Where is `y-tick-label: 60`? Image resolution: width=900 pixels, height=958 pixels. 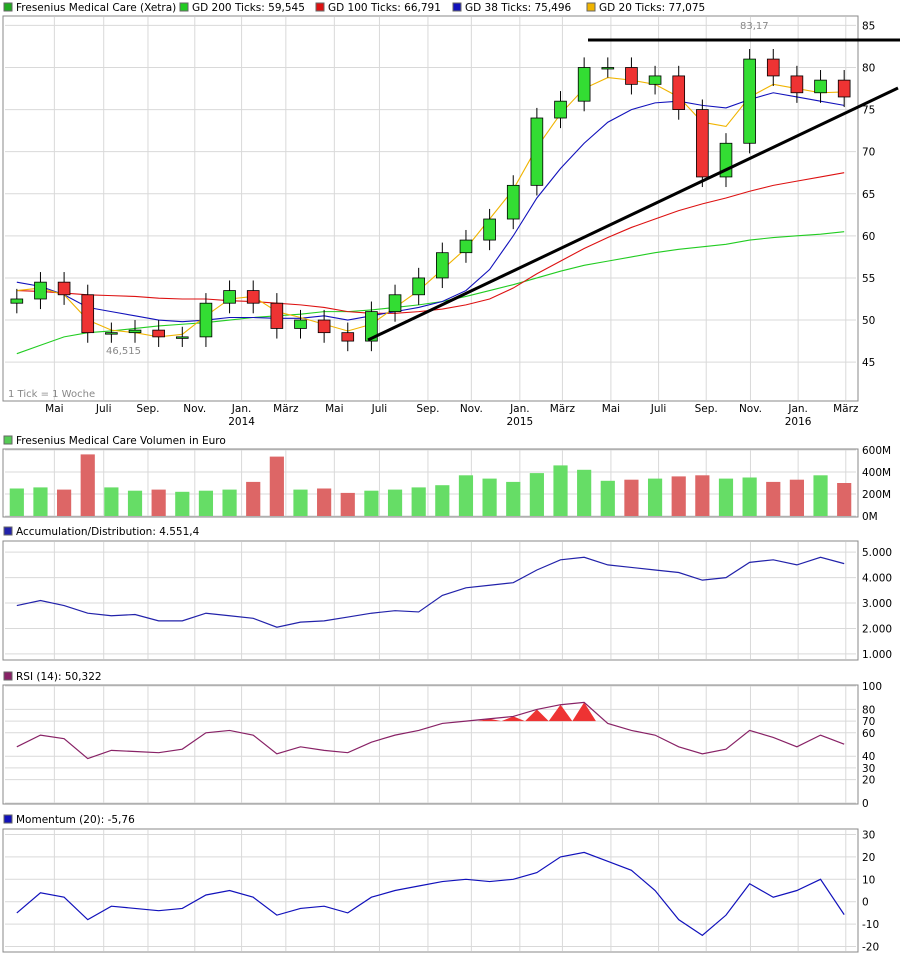
y-tick-label: 60 is located at coordinates (868, 237).